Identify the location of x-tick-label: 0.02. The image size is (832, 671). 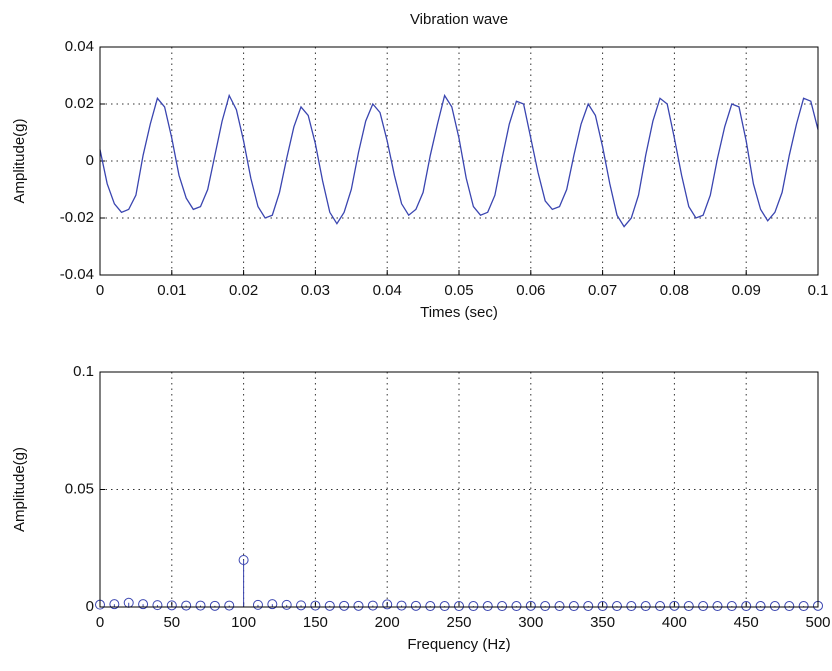
(243, 290).